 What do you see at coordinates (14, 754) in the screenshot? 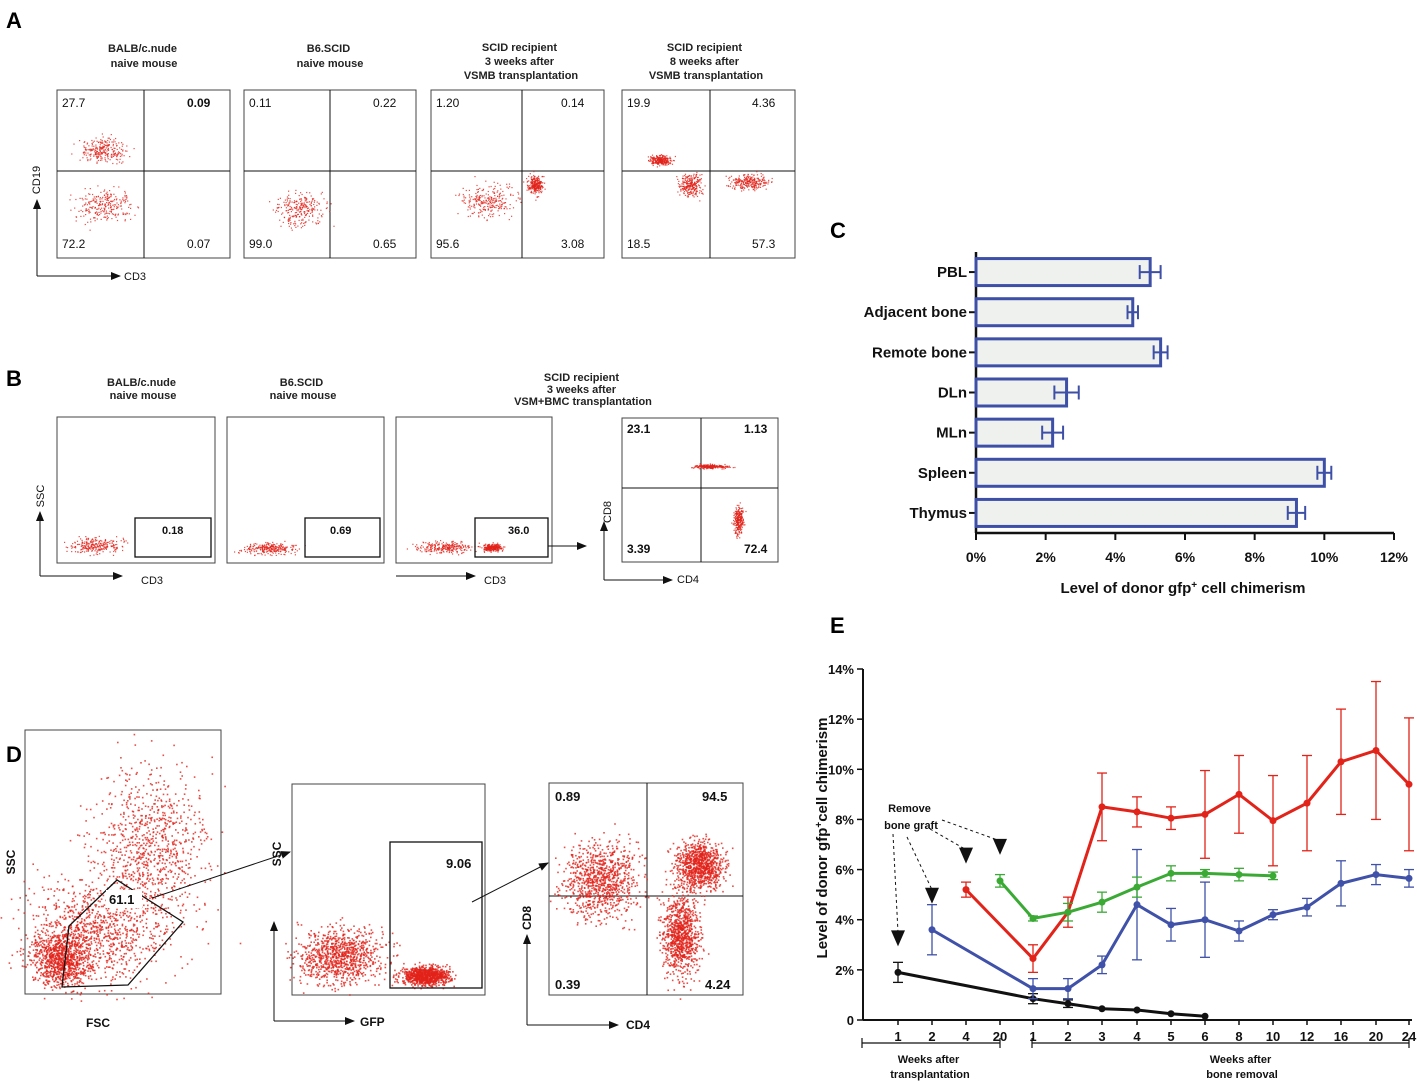
I see `panel-d-label: D` at bounding box center [14, 754].